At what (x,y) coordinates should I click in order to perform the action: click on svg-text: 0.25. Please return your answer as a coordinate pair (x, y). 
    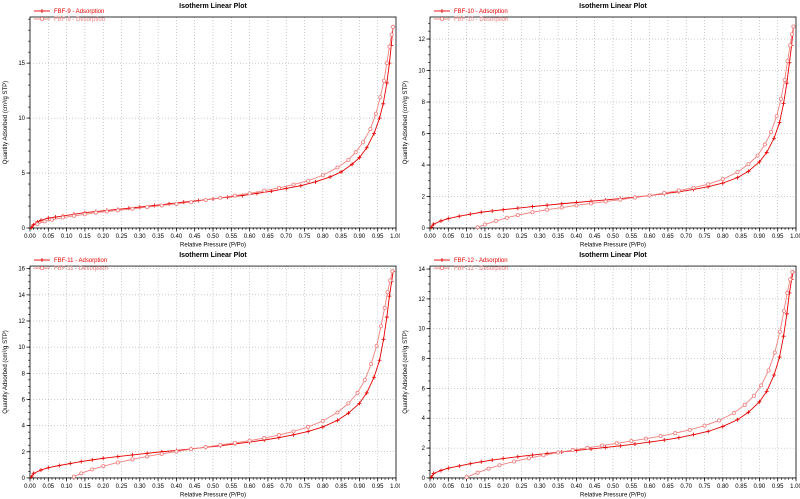
    Looking at the image, I should click on (122, 487).